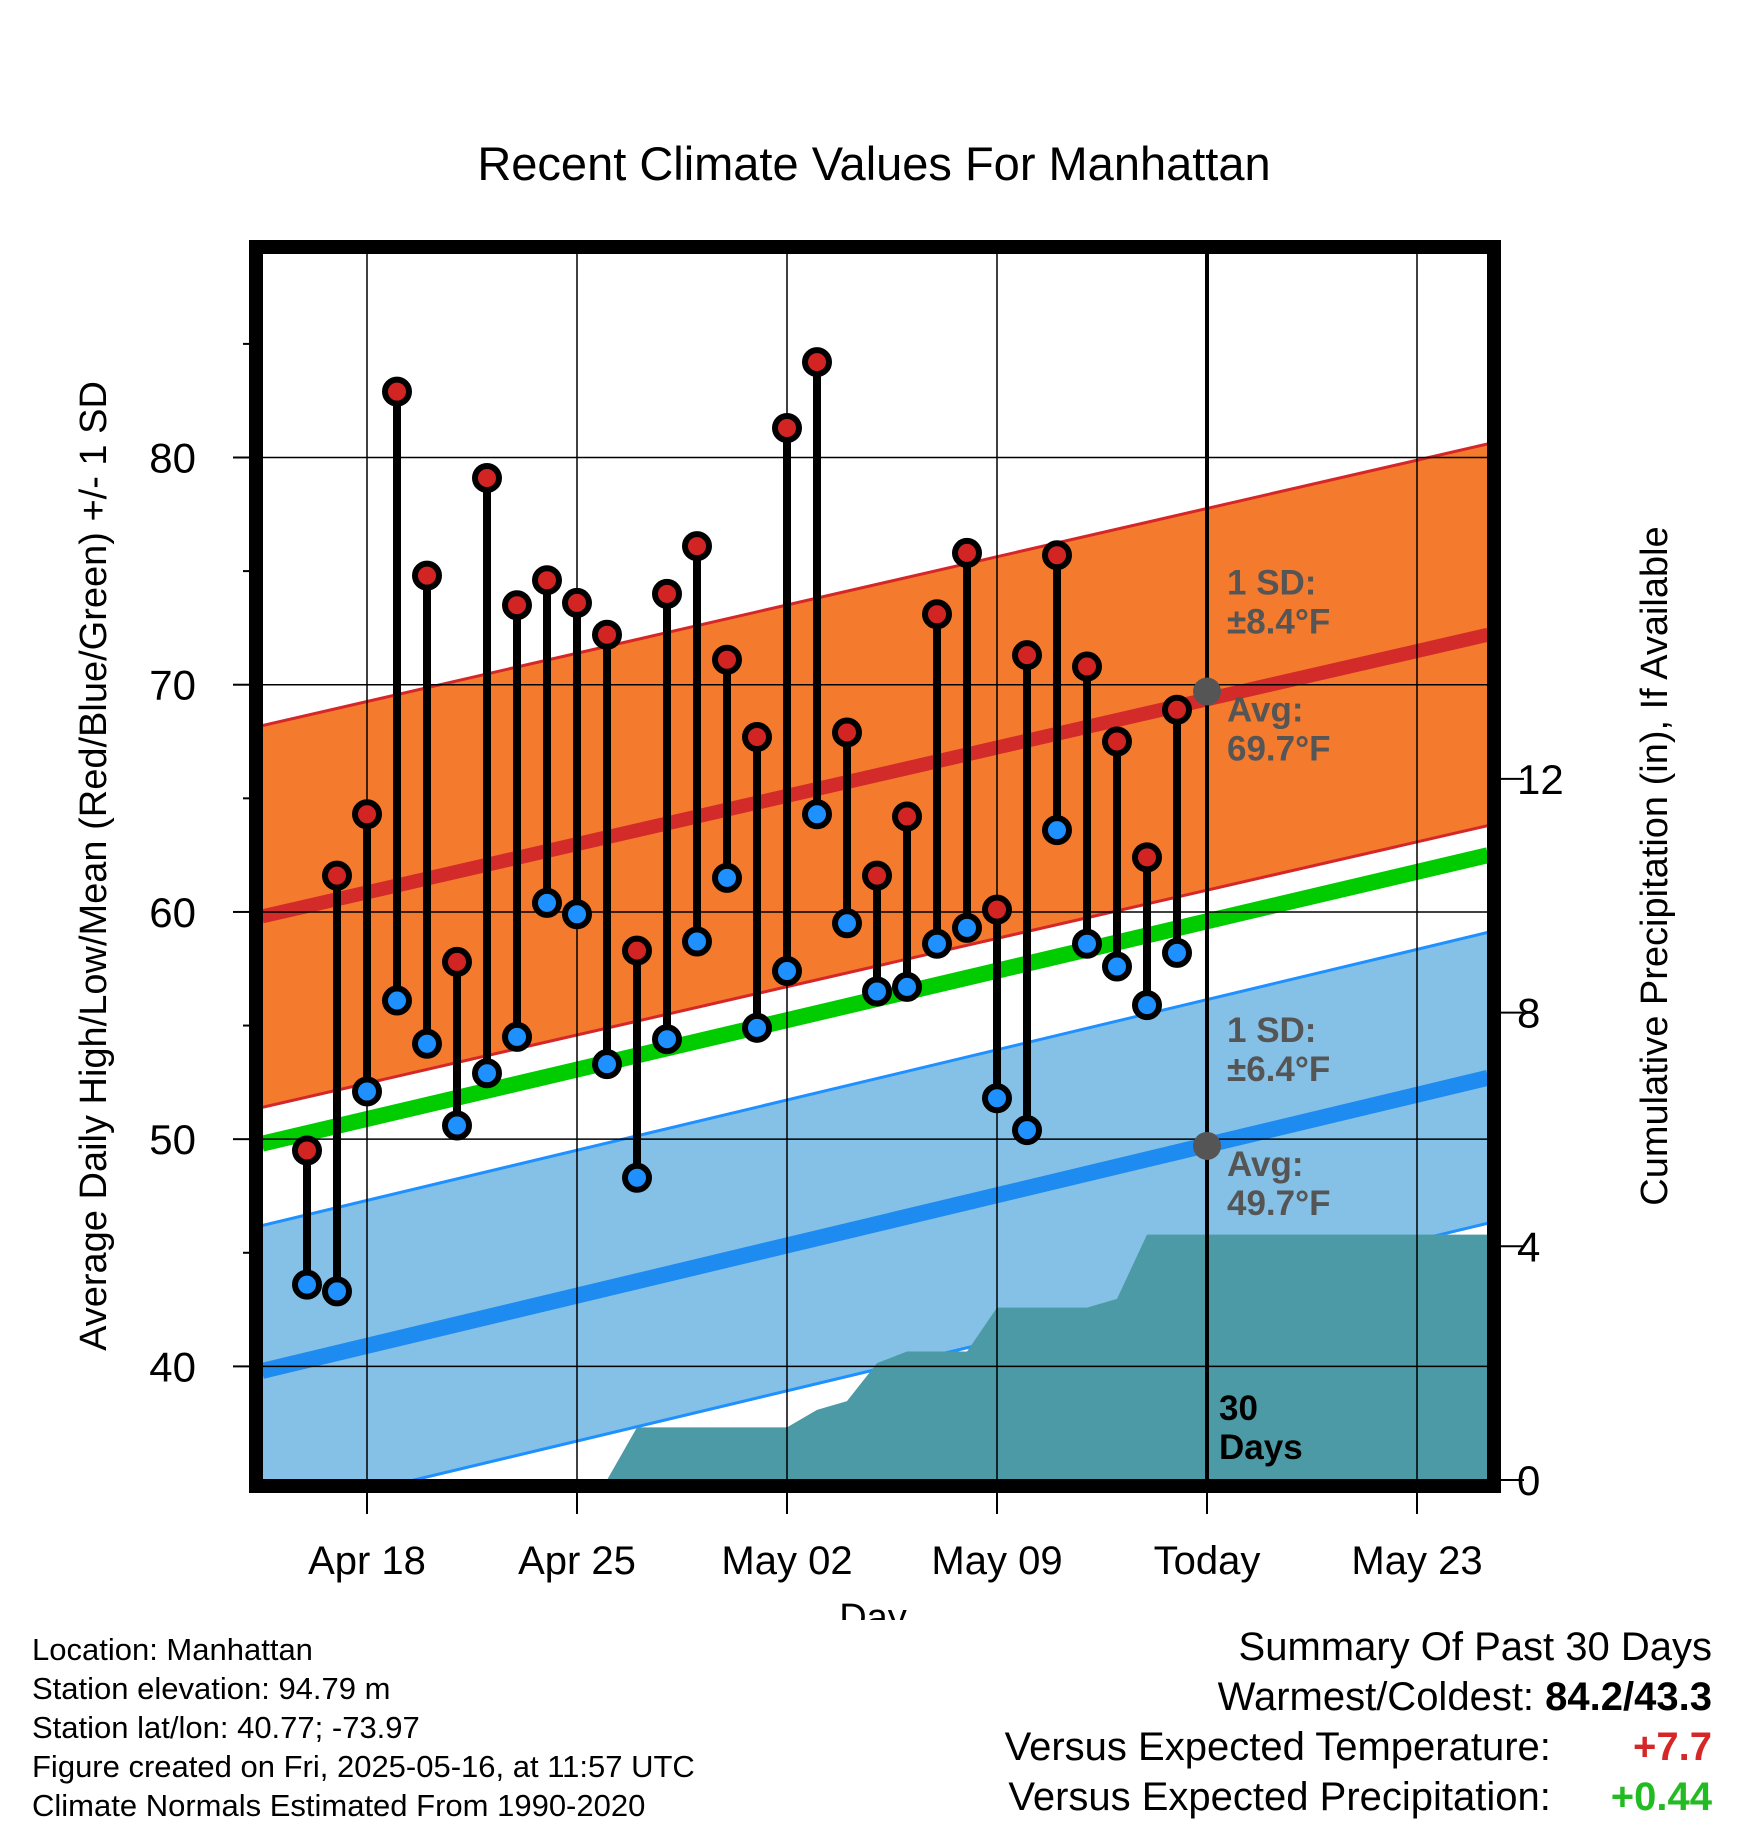 Image resolution: width=1748 pixels, height=1828 pixels. I want to click on y2-tick-label: 12, so click(1540, 779).